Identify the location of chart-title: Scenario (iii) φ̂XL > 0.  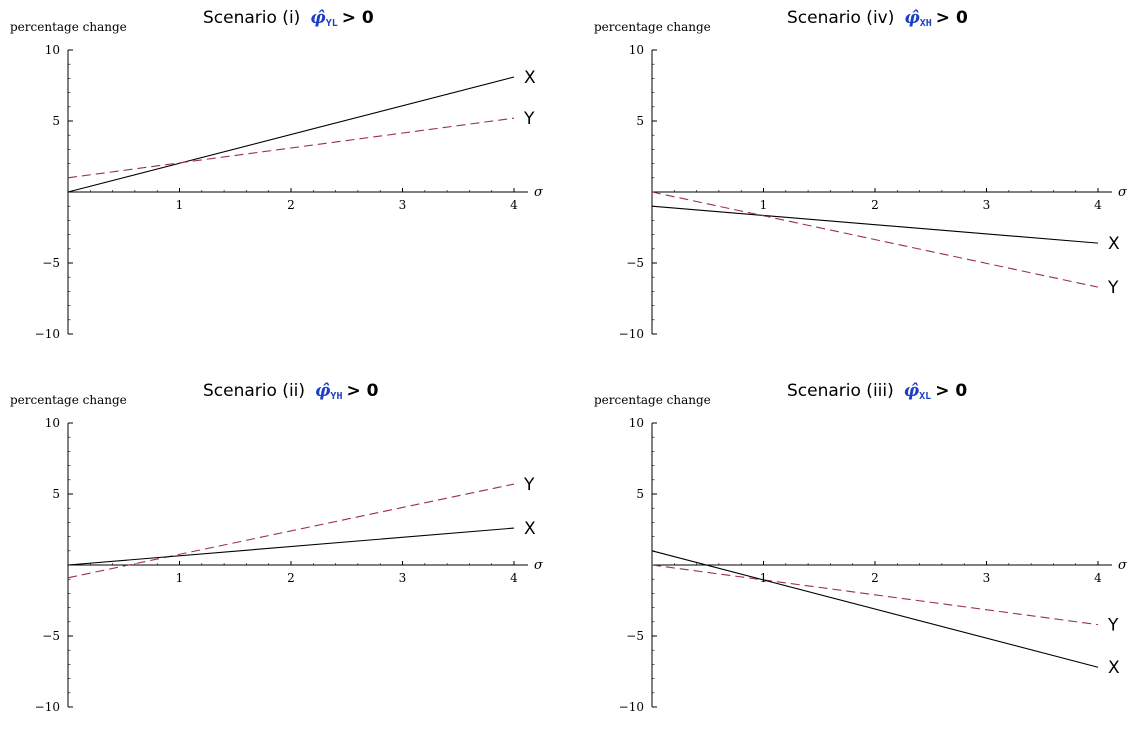
(877, 391).